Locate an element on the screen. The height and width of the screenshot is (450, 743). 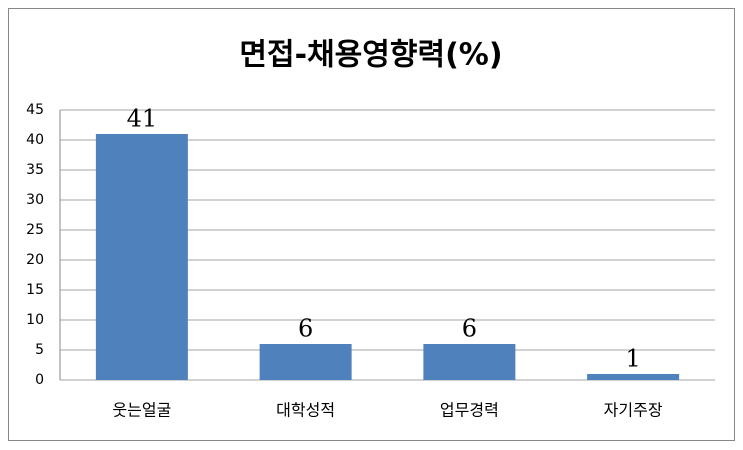
y-tick-label: 10 is located at coordinates (35, 320).